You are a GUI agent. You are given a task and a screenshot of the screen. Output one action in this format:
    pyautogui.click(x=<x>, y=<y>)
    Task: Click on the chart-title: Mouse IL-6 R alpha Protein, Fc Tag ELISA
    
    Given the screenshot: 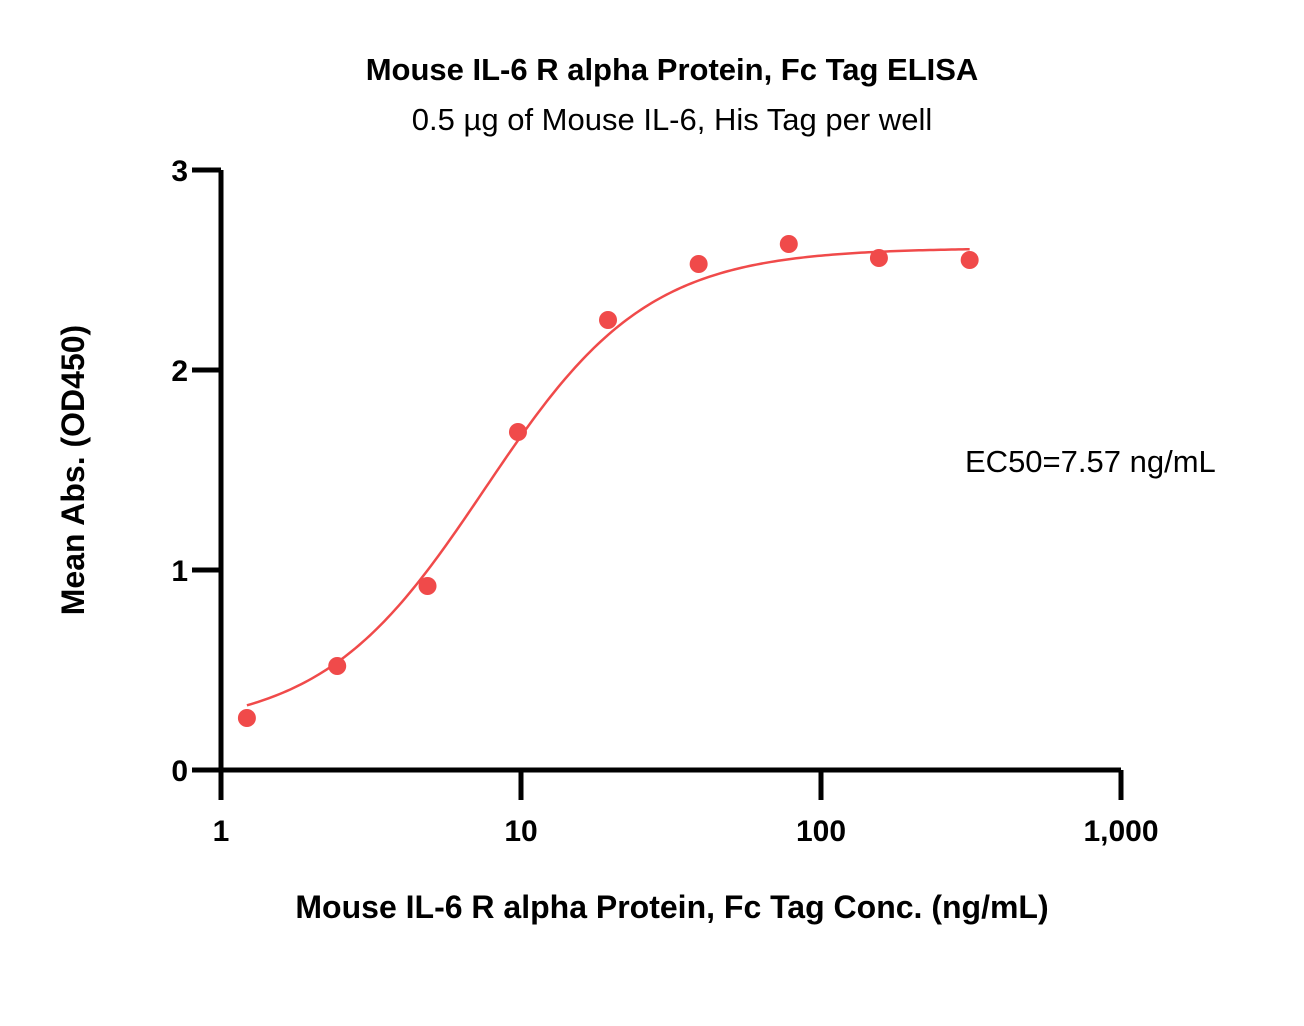 What is the action you would take?
    pyautogui.click(x=672, y=69)
    